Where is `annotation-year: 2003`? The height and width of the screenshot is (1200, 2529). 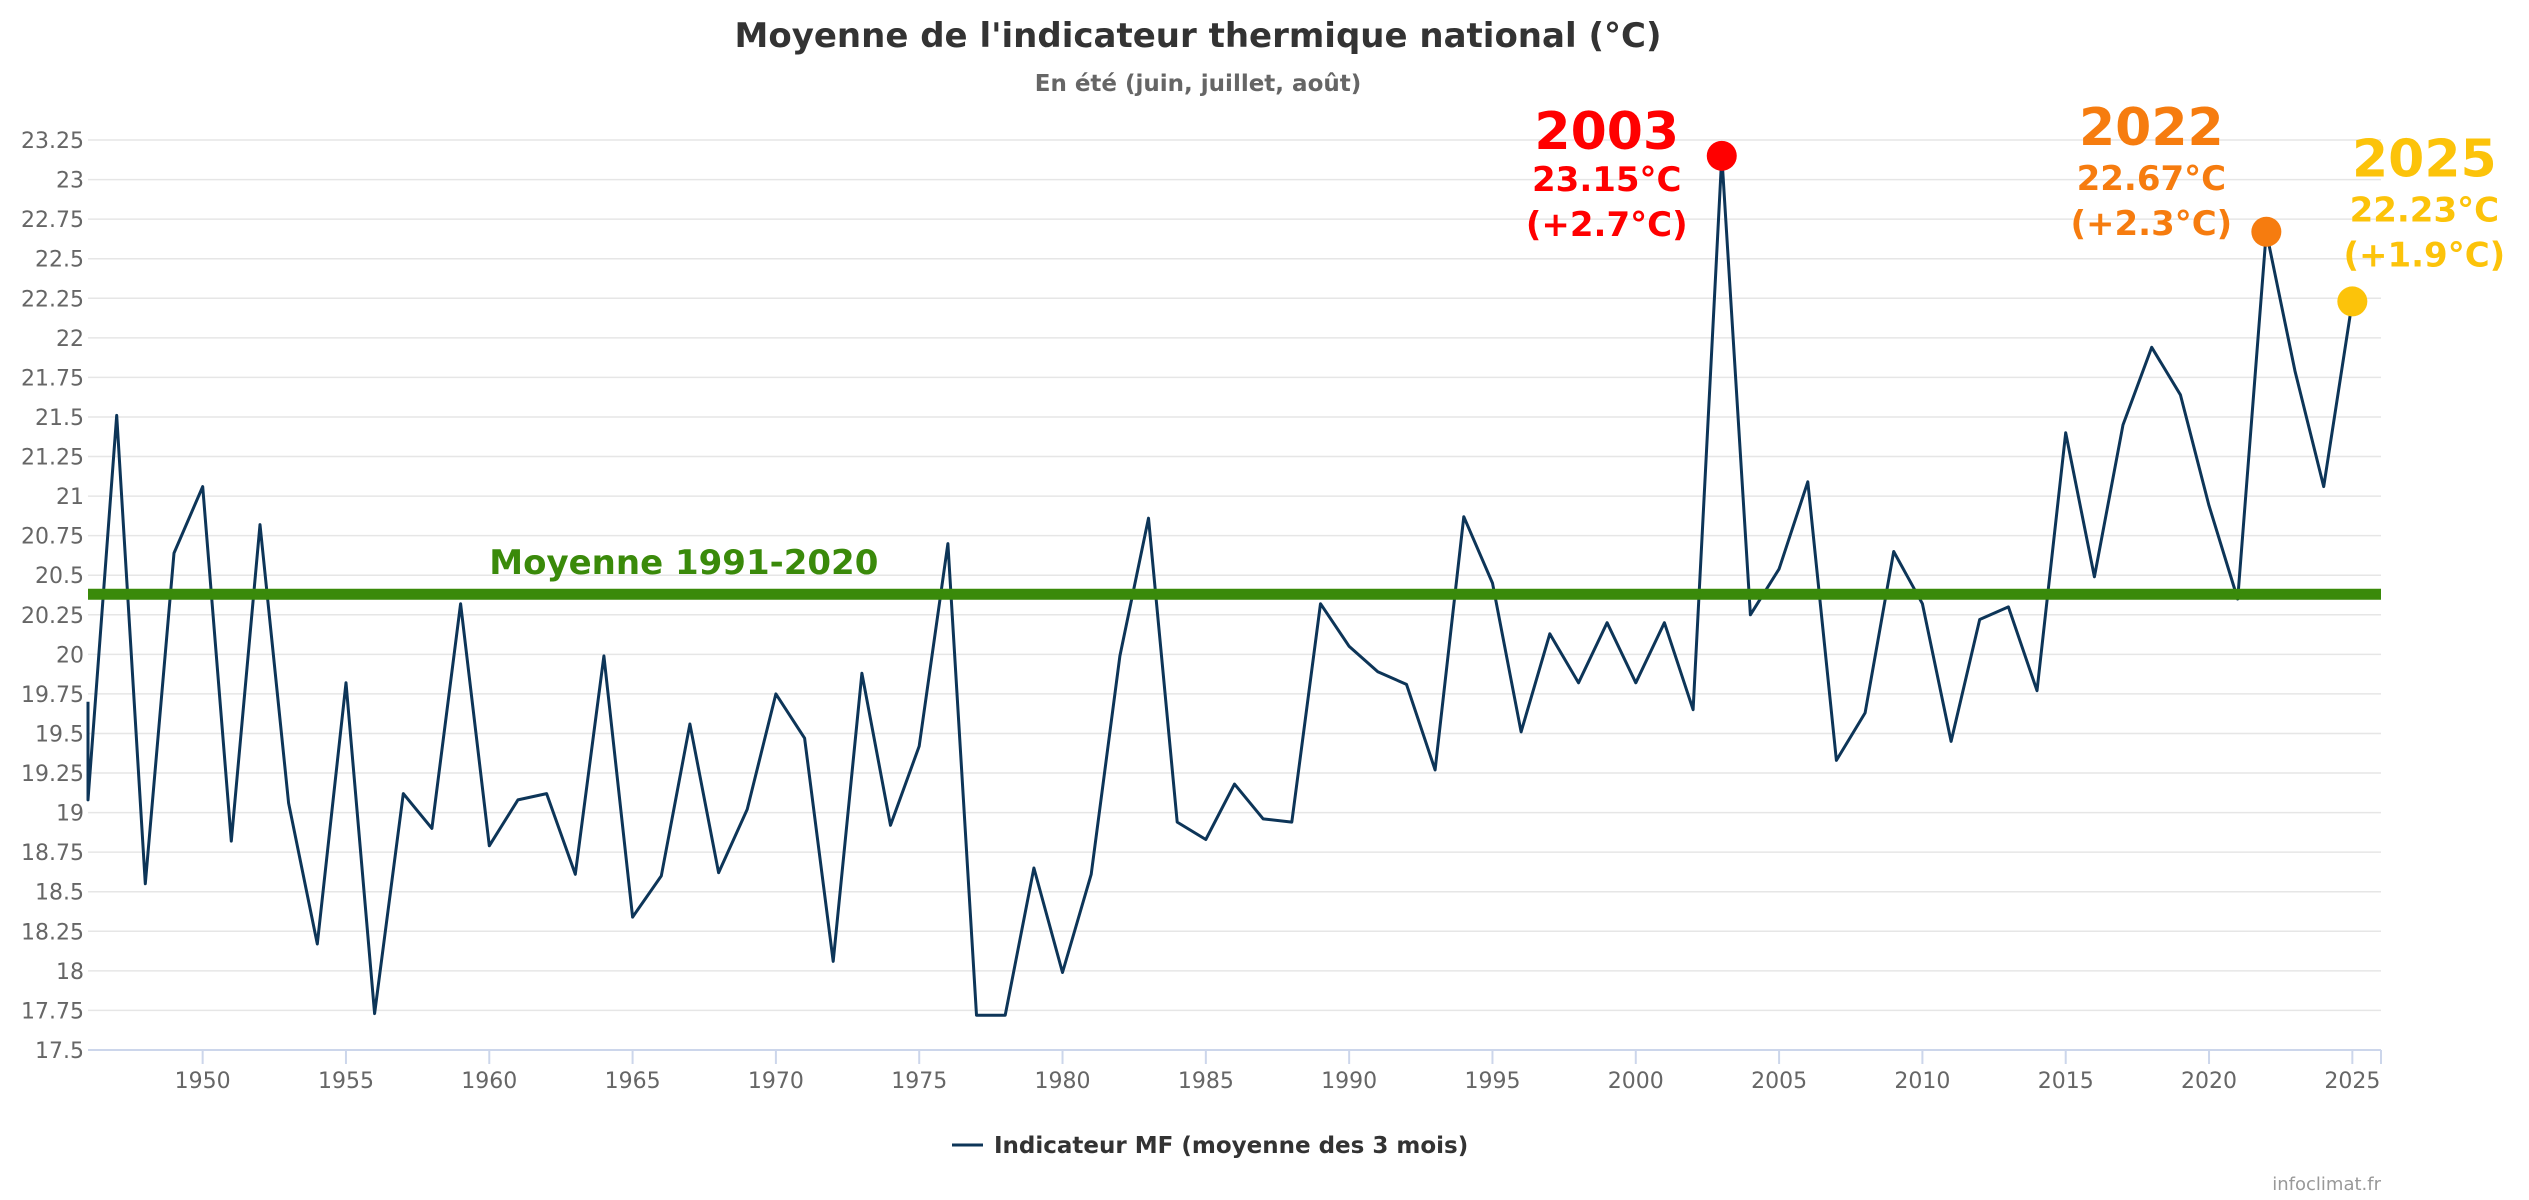
annotation-year: 2003 is located at coordinates (1606, 132).